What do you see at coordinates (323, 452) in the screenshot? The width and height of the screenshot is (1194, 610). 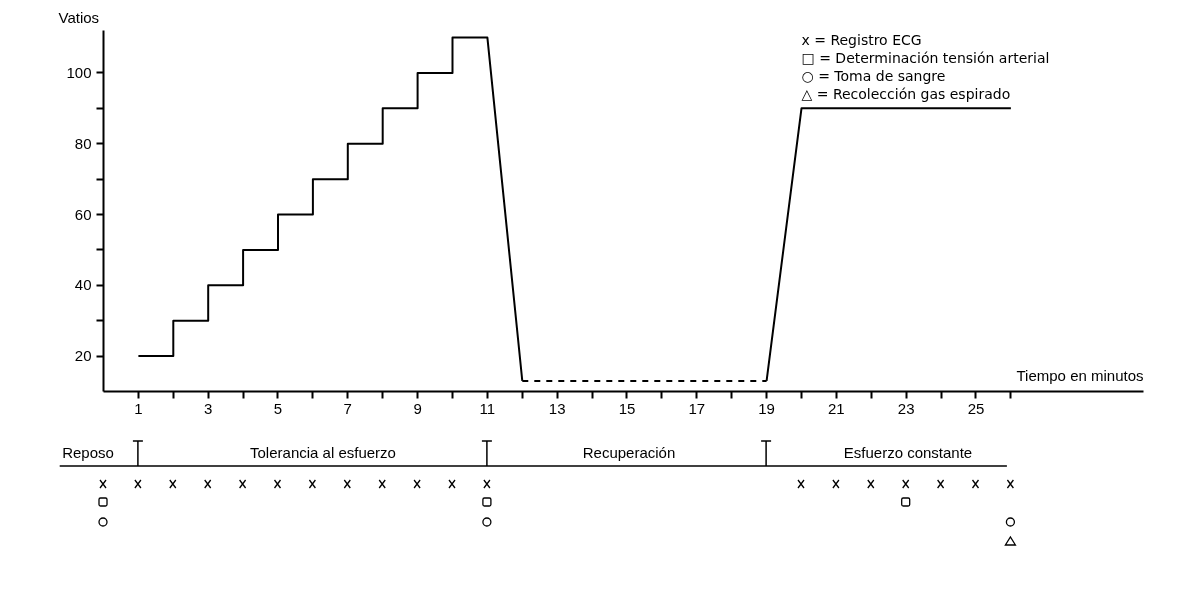 I see `text: Tolerancia al esfuerzo` at bounding box center [323, 452].